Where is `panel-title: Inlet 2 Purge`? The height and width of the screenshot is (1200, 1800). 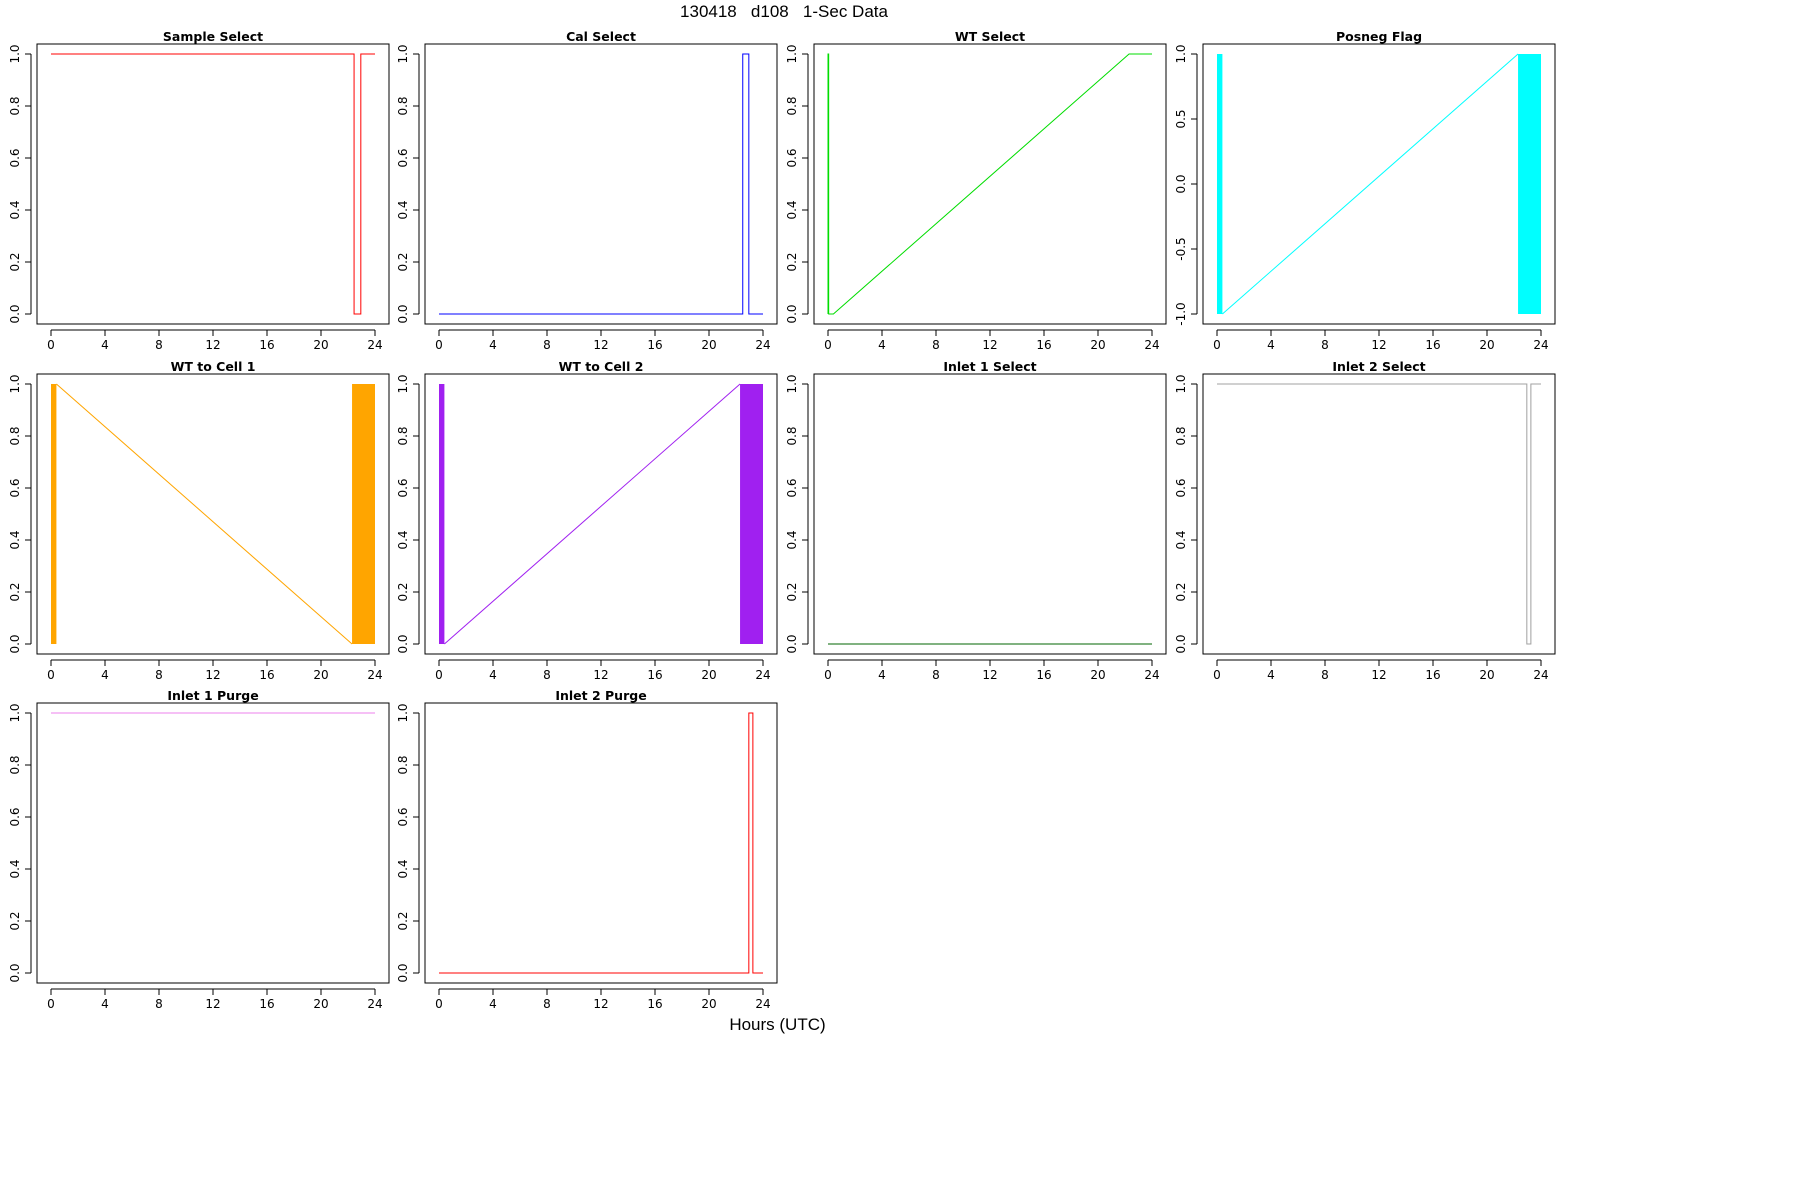
panel-title: Inlet 2 Purge is located at coordinates (600, 695).